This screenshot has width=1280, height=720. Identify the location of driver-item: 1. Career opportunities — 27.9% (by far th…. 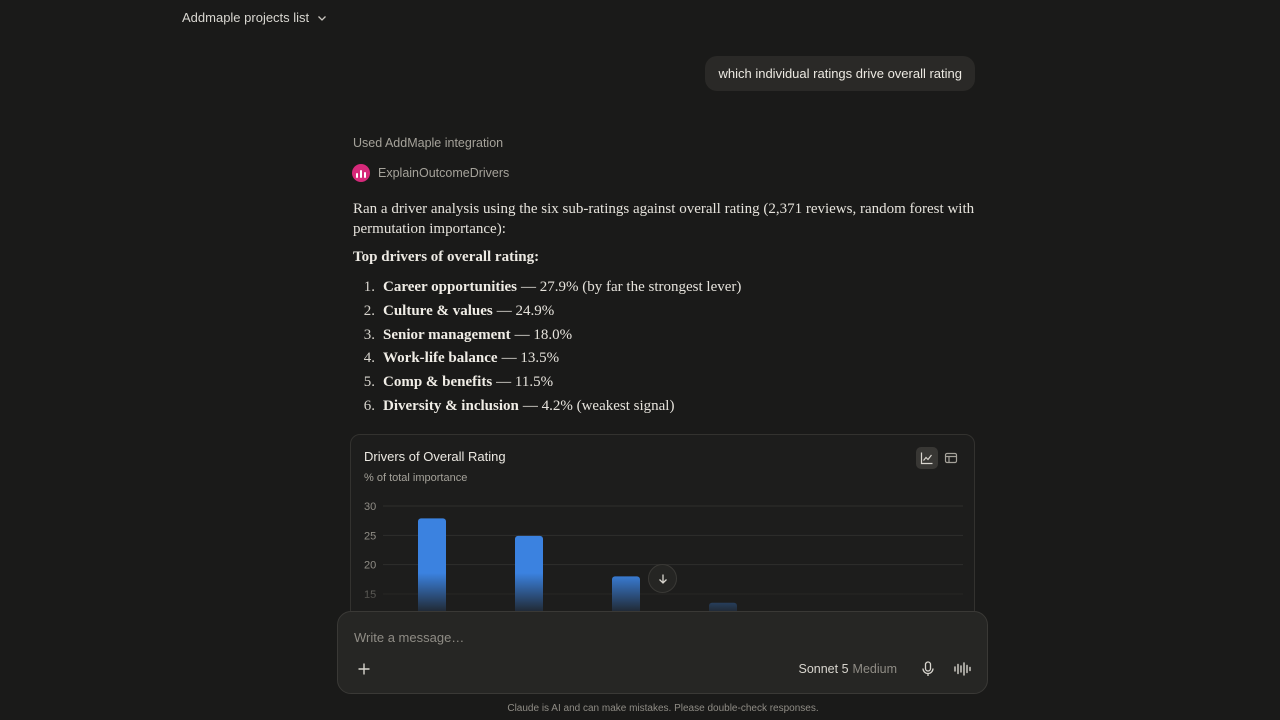
(664, 288).